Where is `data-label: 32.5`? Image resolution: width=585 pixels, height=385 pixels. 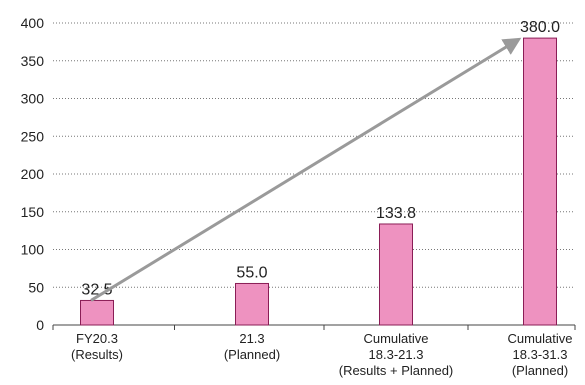
data-label: 32.5 is located at coordinates (96, 289).